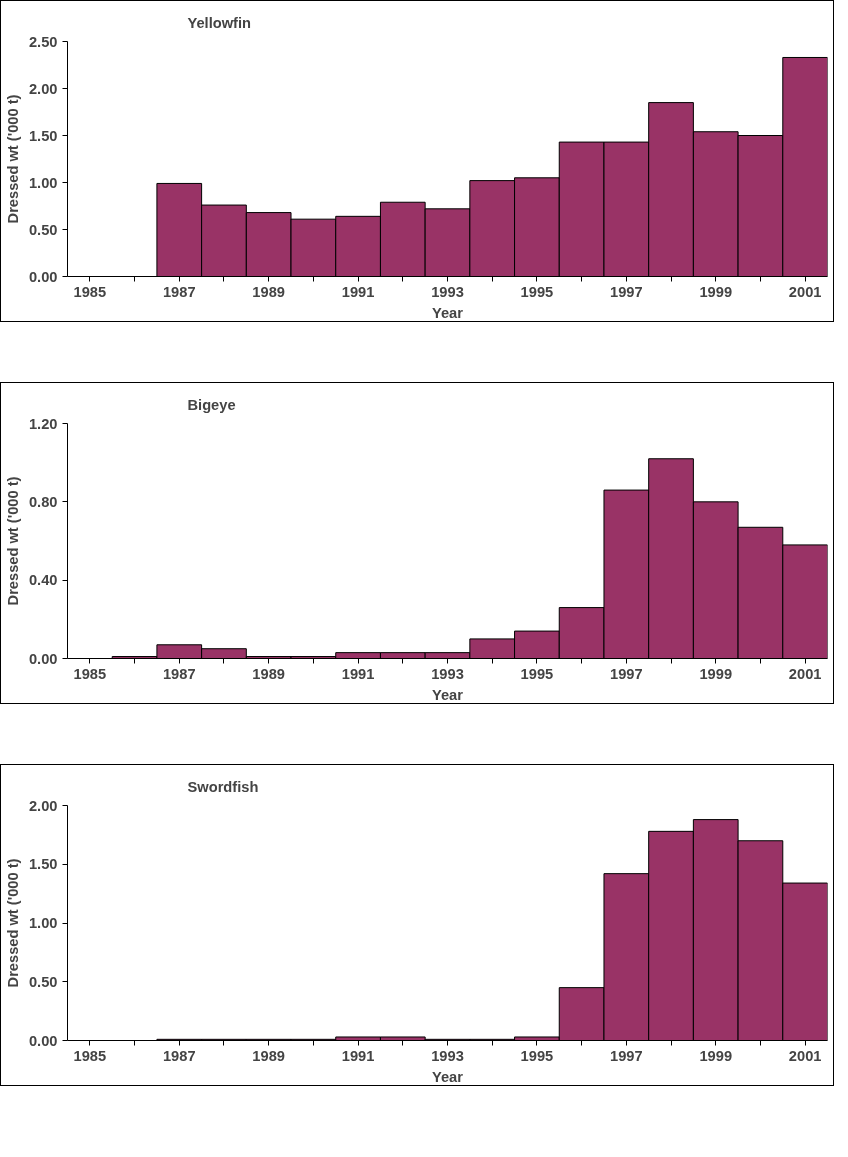  I want to click on y-tick-label: 0.80, so click(43, 501).